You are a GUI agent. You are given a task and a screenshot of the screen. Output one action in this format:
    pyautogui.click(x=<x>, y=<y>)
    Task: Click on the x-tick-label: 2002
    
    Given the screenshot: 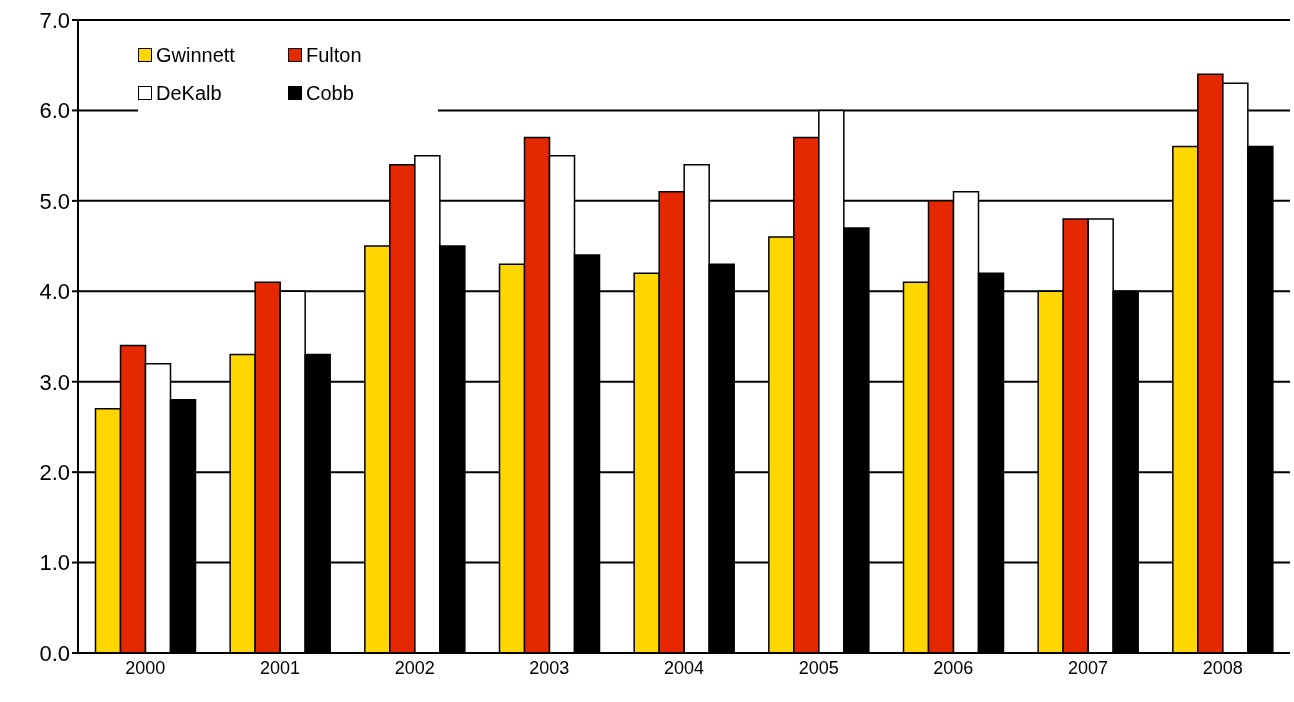 What is the action you would take?
    pyautogui.click(x=414, y=667)
    